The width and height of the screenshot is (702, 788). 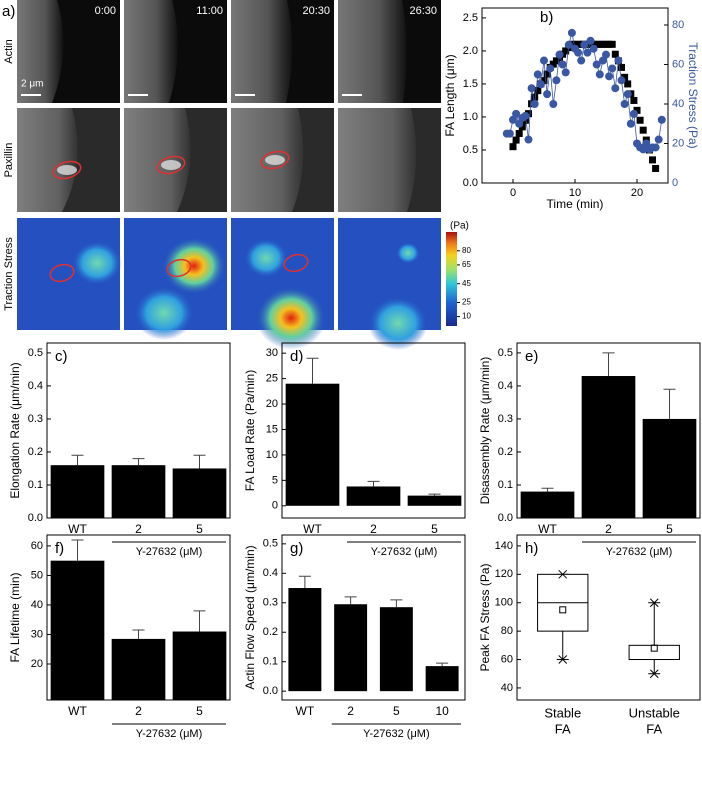 What do you see at coordinates (9, 51) in the screenshot?
I see `row-label: Actin` at bounding box center [9, 51].